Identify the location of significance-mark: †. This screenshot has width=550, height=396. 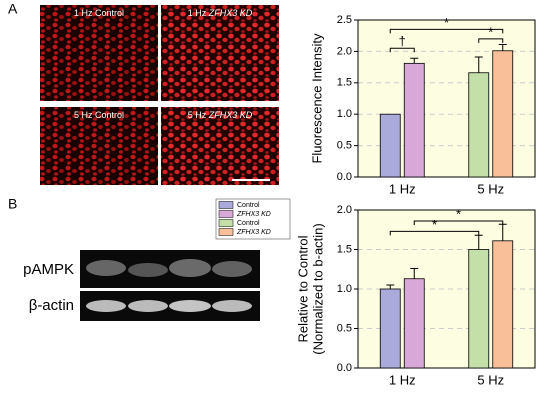
(402, 41).